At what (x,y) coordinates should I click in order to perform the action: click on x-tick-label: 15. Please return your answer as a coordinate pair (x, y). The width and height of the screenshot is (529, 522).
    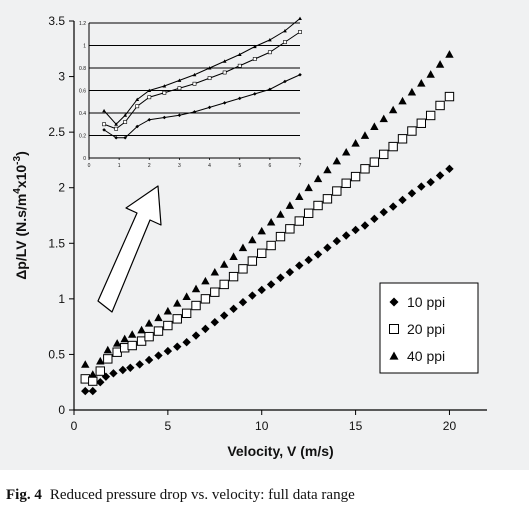
    Looking at the image, I should click on (356, 426).